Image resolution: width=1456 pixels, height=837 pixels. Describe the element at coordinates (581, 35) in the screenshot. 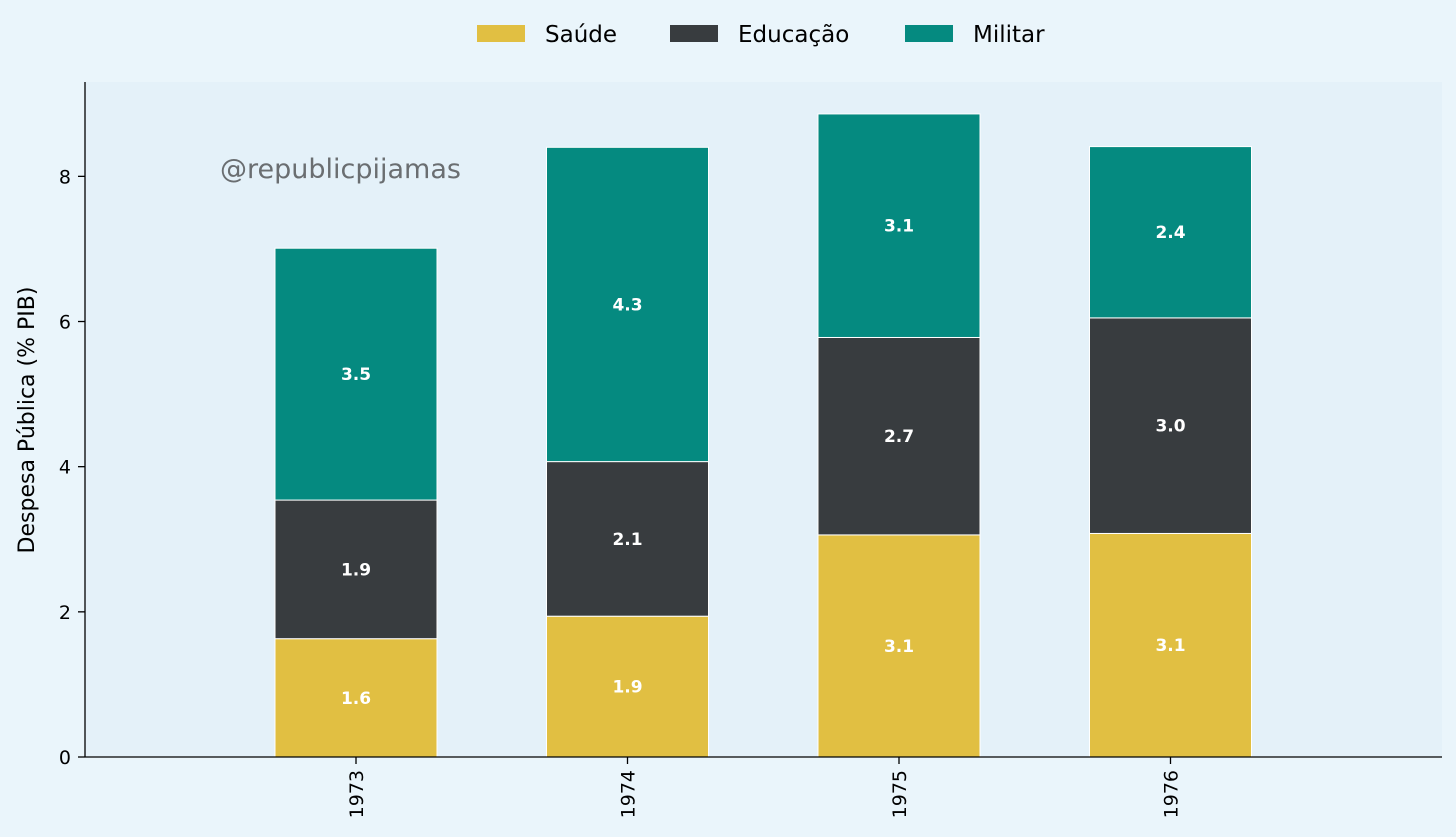

I see `legend-label-saude: Saúde` at that location.